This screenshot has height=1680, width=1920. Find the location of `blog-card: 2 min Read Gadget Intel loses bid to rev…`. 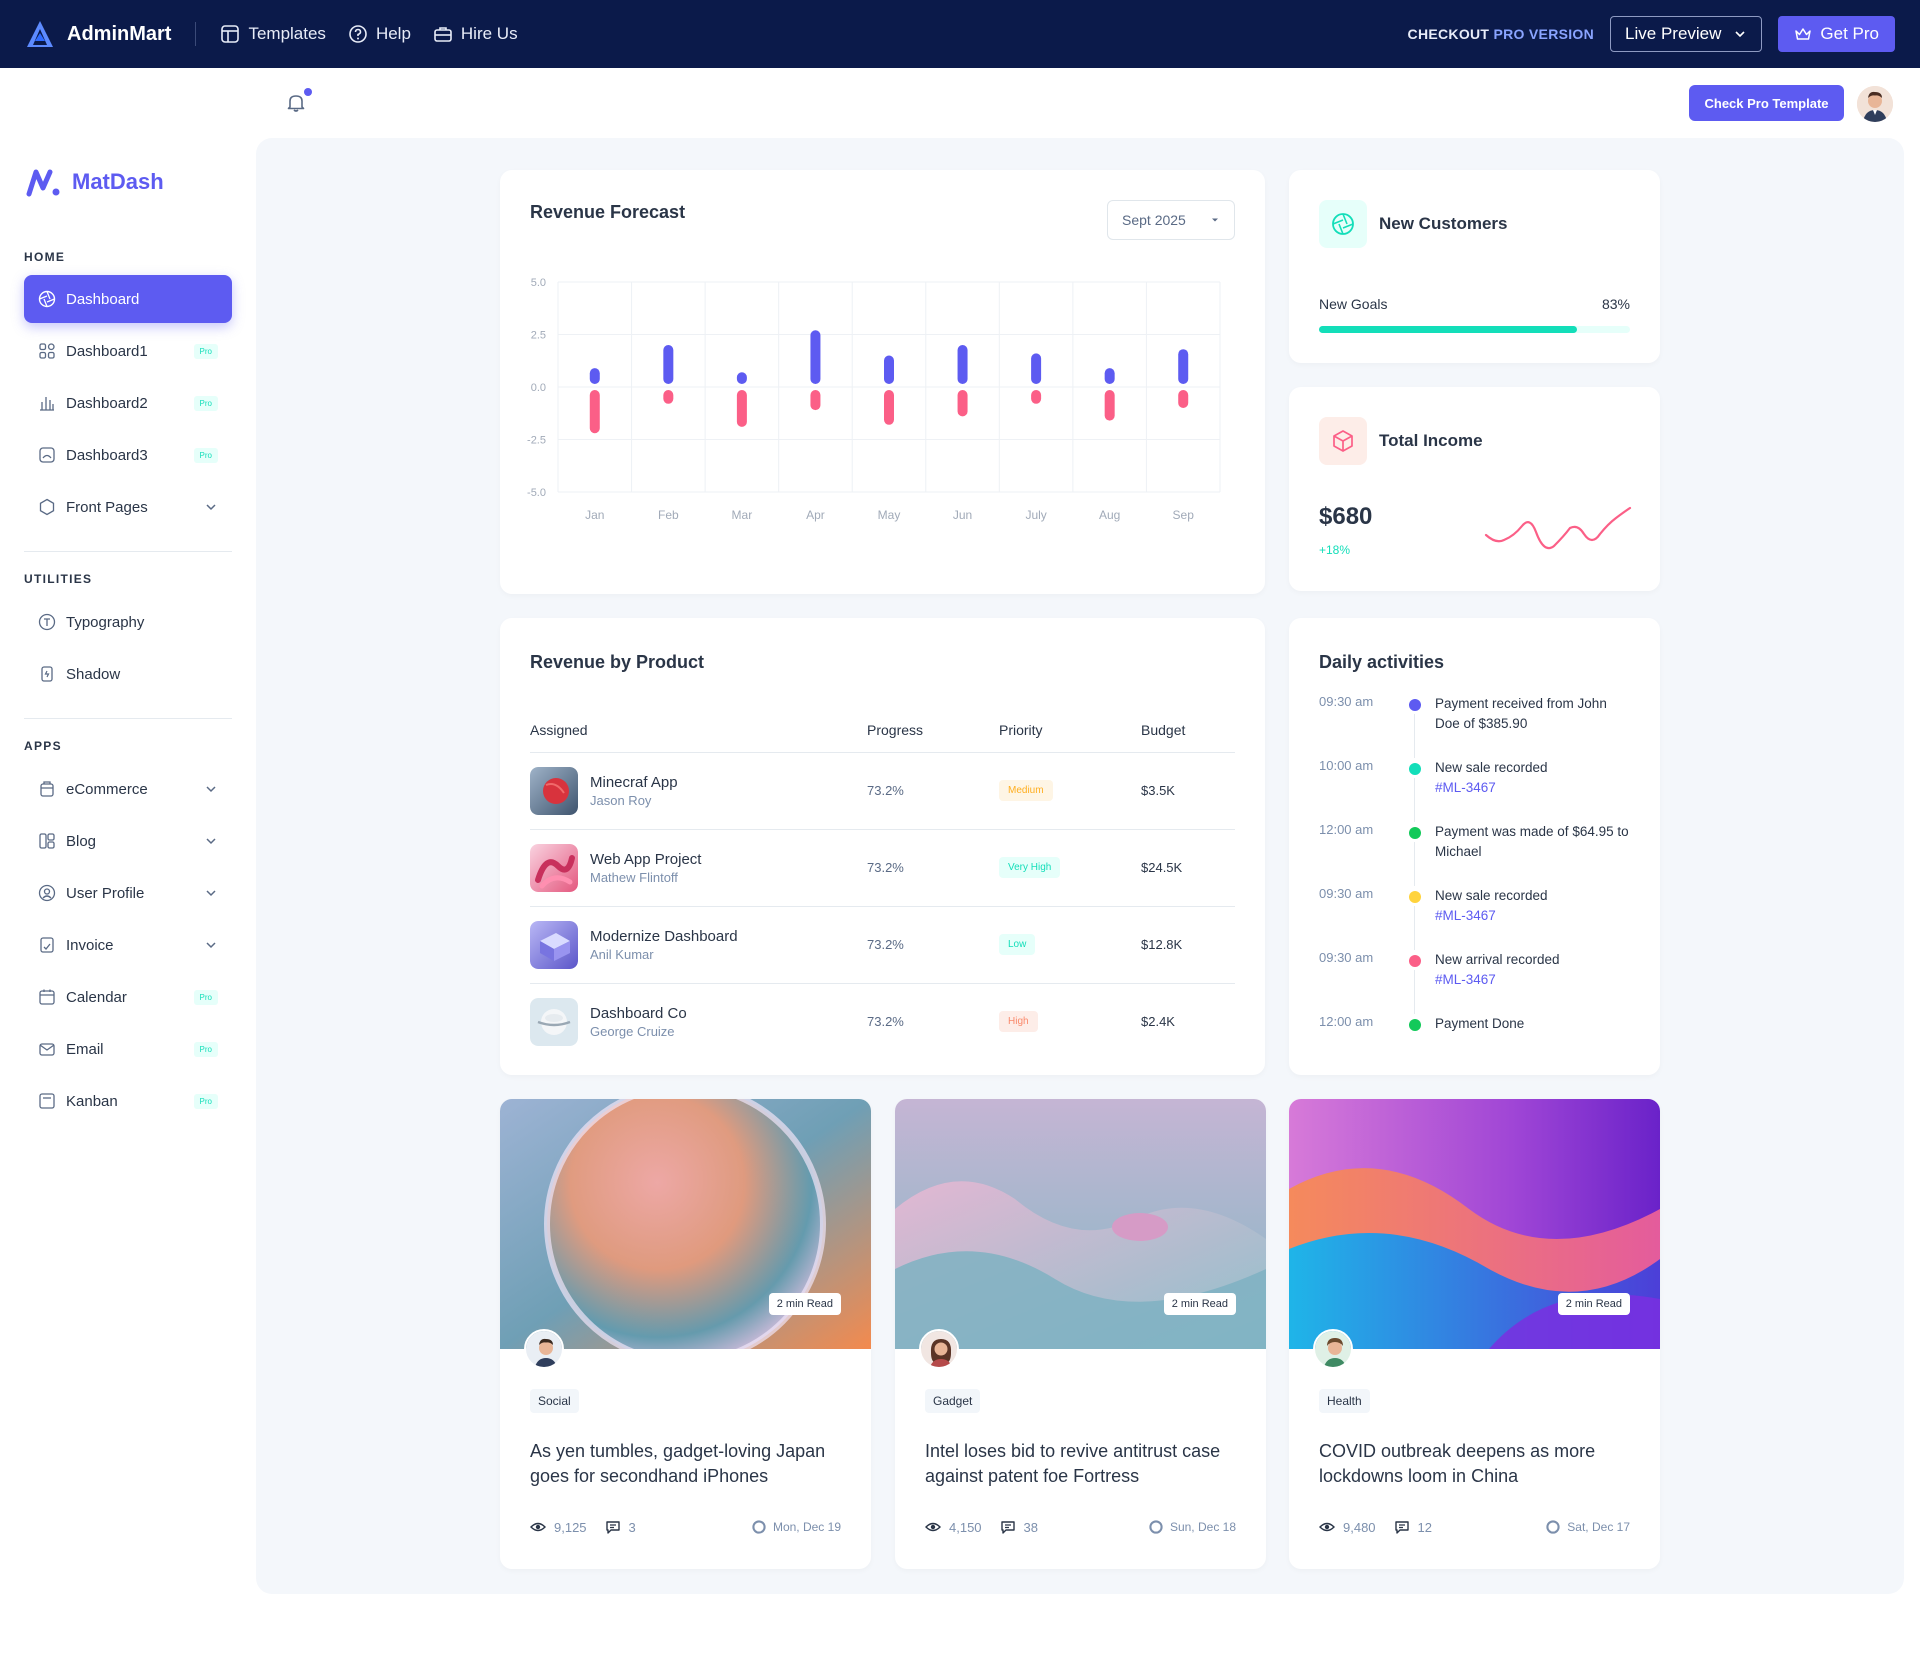

blog-card: 2 min Read Gadget Intel loses bid to rev… is located at coordinates (1080, 1334).